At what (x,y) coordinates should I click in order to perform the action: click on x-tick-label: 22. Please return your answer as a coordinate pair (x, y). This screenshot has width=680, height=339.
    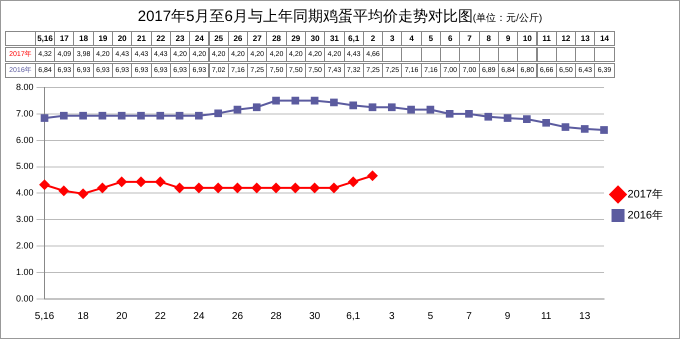
    Looking at the image, I should click on (160, 38).